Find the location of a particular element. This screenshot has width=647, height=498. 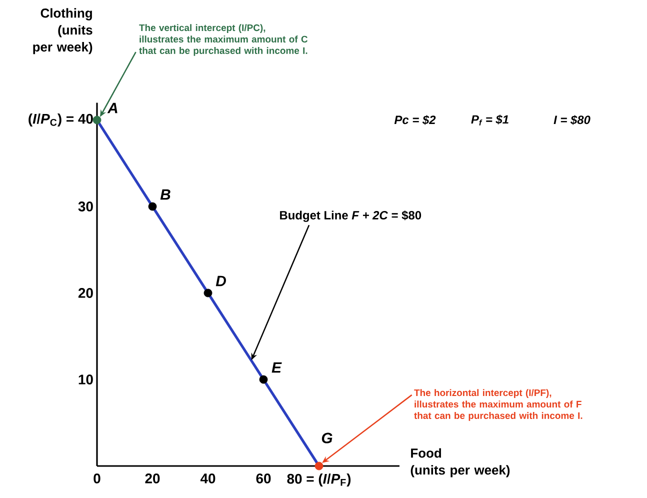

annotation: Budget Line F + 2C = $80 is located at coordinates (351, 216).